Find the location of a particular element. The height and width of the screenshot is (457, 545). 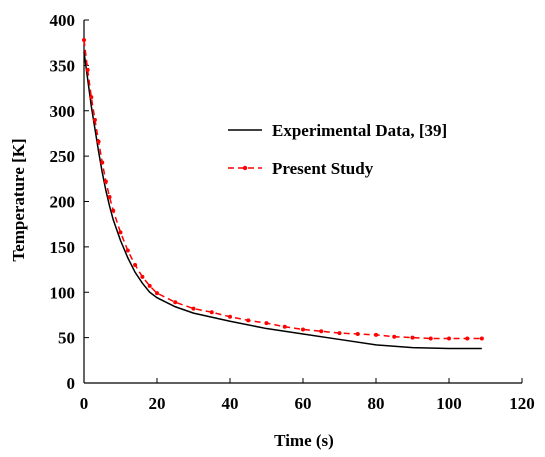

legend: Experimental Data, [39] Present Study is located at coordinates (337, 149).